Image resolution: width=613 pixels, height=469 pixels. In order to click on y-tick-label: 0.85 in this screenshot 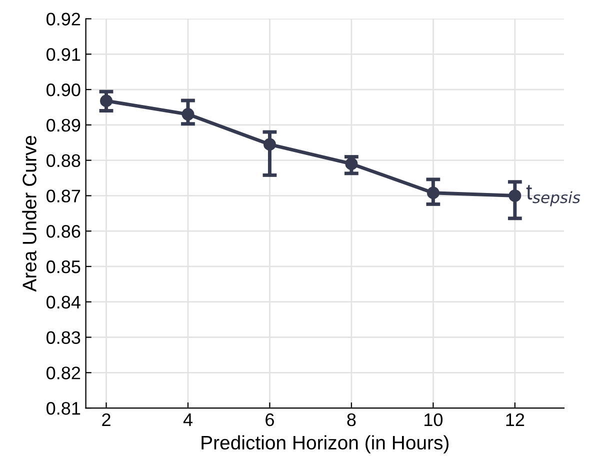, I will do `click(63, 267)`.